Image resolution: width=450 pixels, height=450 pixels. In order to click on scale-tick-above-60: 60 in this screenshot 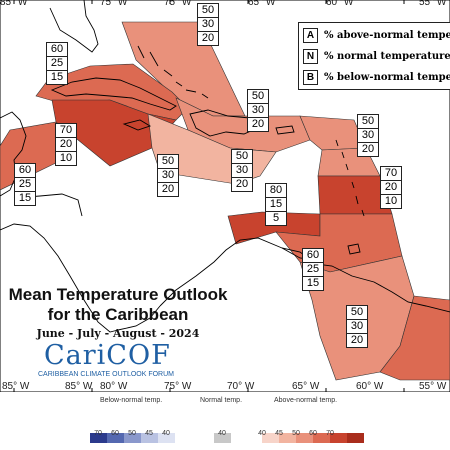, I will do `click(313, 433)`.